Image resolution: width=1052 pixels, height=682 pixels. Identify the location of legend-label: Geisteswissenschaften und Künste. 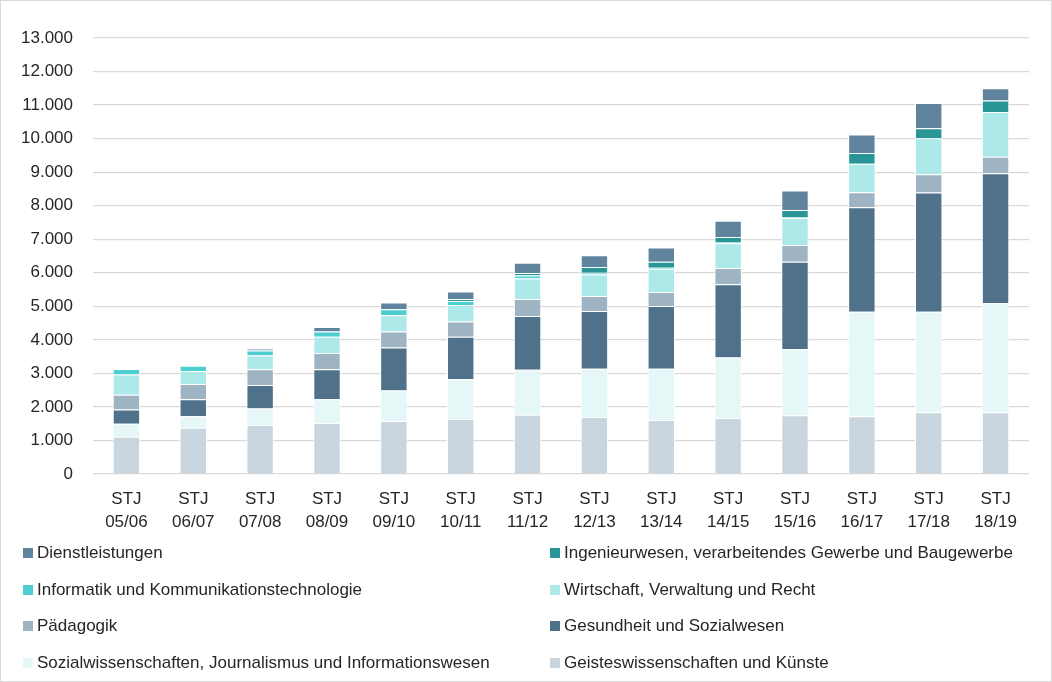
(696, 662).